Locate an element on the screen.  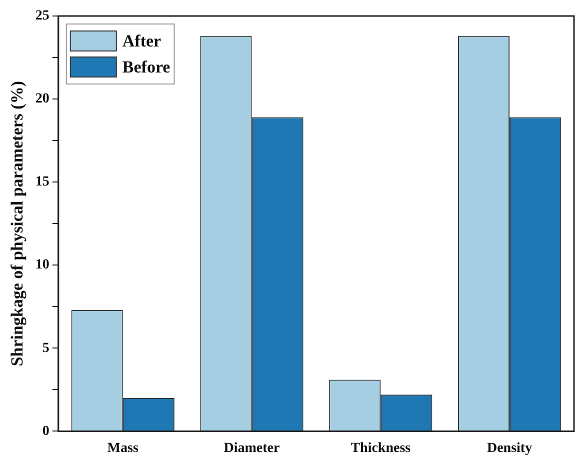
y-axis-title: Shringkage of physical parameters (%) is located at coordinates (17, 223).